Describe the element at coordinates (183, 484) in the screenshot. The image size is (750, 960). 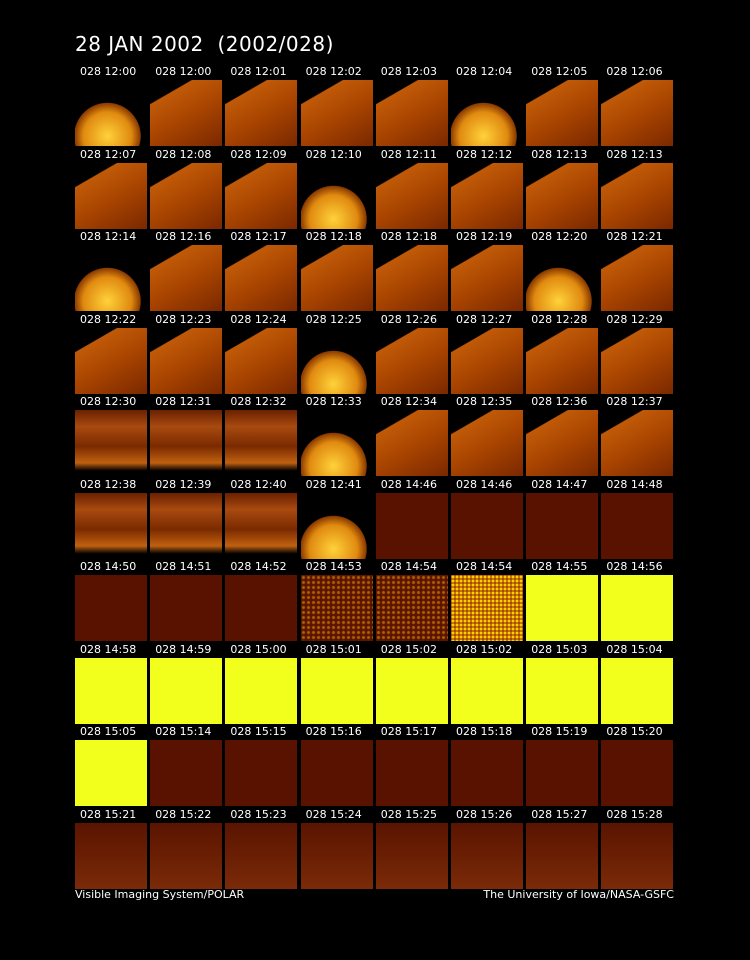
I see `timestamp: 028 12:39` at that location.